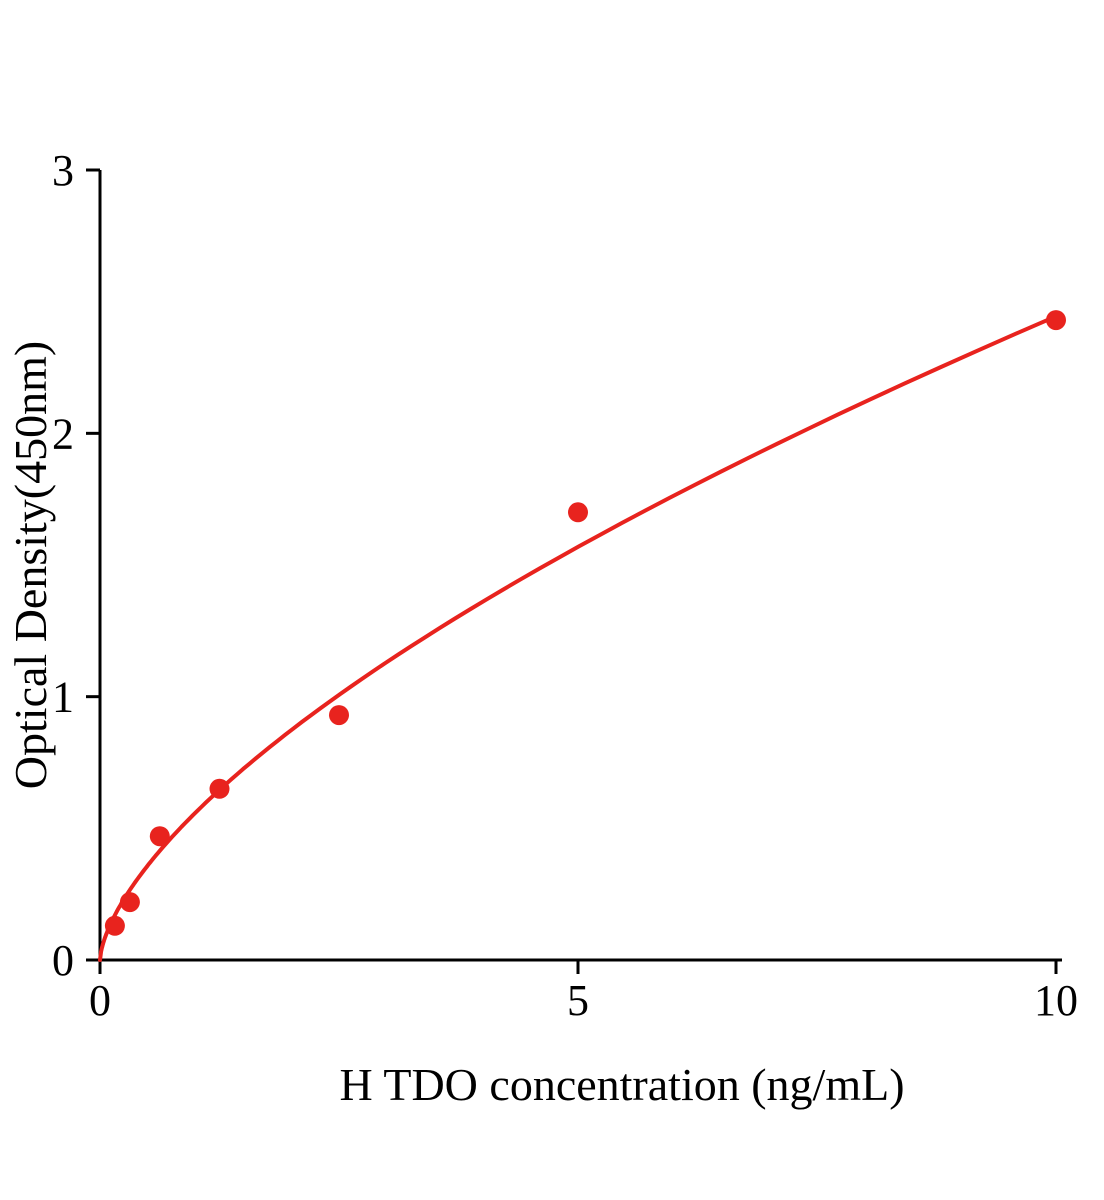 Image resolution: width=1104 pixels, height=1200 pixels. What do you see at coordinates (63, 960) in the screenshot?
I see `y-tick-label: 0` at bounding box center [63, 960].